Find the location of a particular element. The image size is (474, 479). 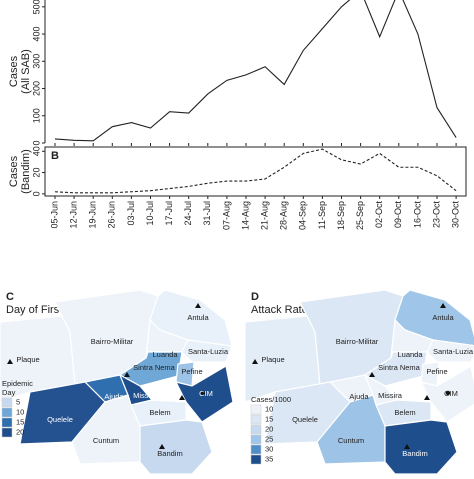

district-label: Pefine is located at coordinates (191, 371).